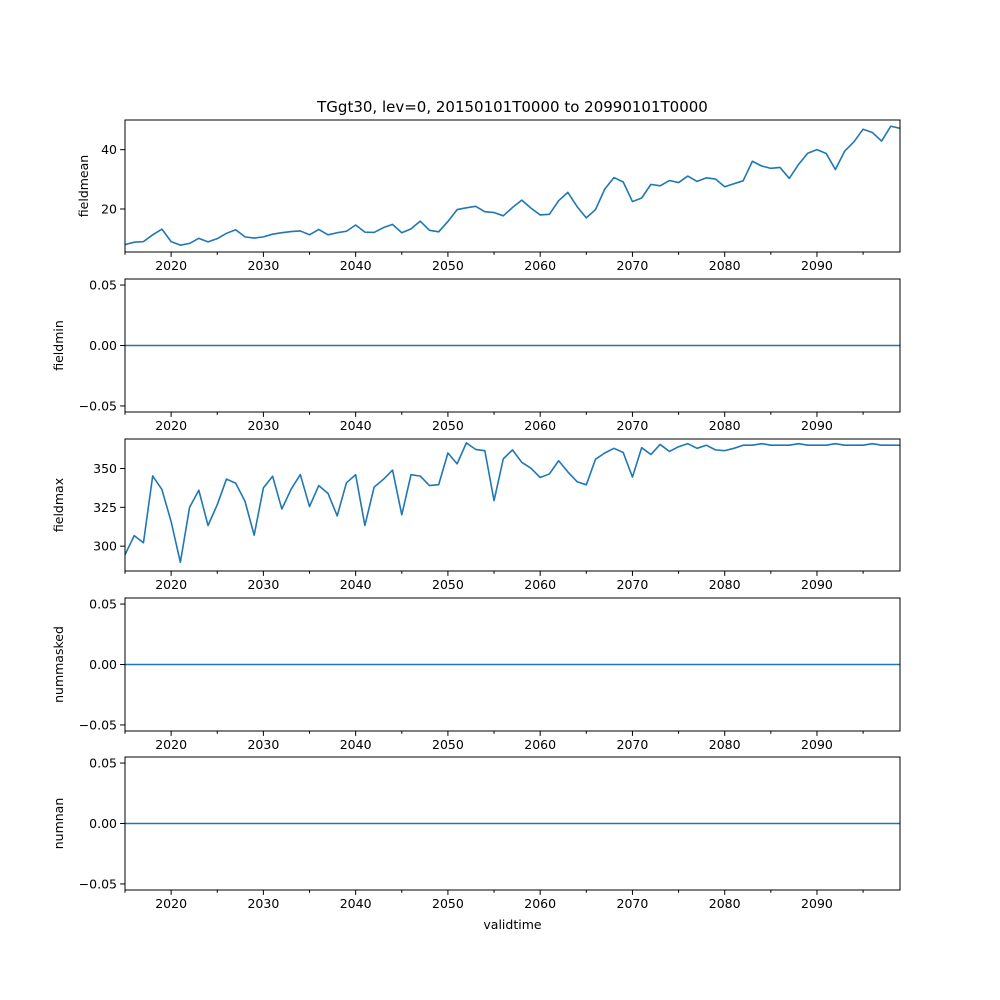  Describe the element at coordinates (109, 208) in the screenshot. I see `y-tick-label: 20` at that location.